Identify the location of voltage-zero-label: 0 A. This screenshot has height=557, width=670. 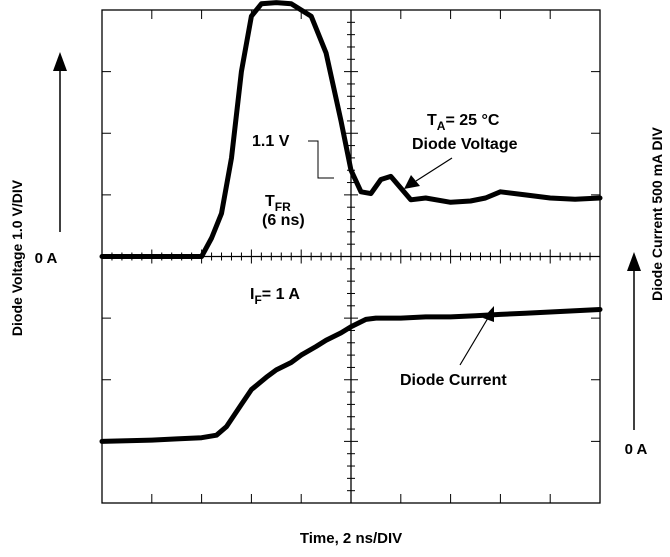
(46, 258).